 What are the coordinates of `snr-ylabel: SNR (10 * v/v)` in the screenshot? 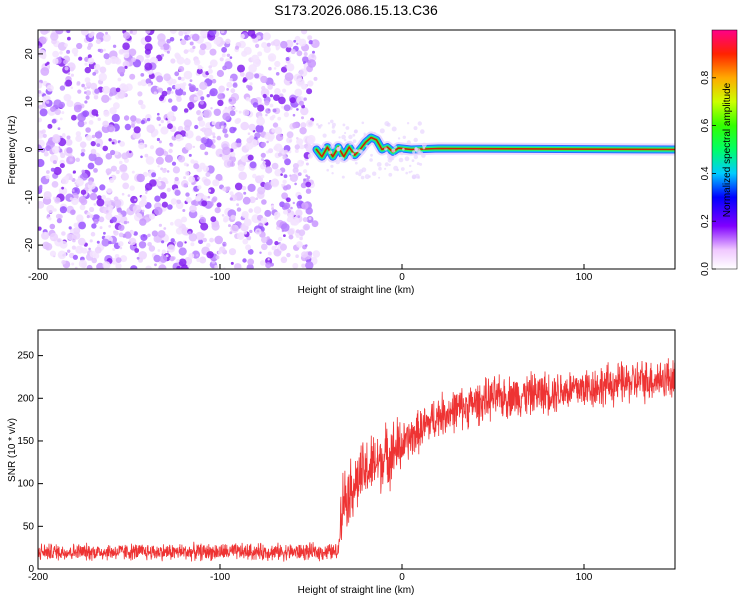 It's located at (12, 450).